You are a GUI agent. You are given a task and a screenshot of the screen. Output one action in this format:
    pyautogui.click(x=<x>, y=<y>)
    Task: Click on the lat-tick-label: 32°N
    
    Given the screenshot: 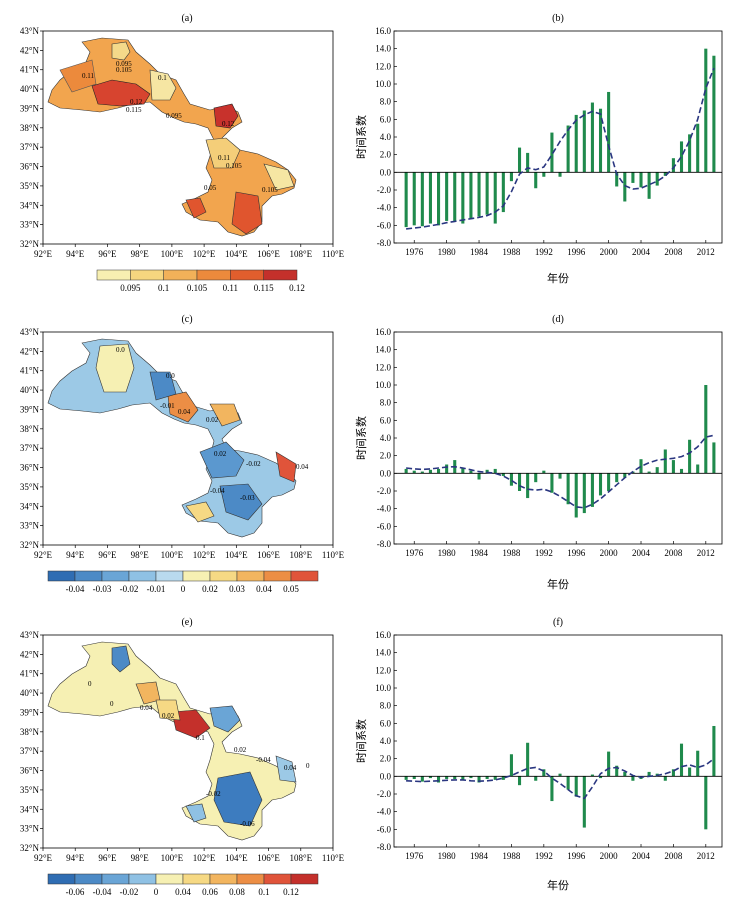 What is the action you would take?
    pyautogui.click(x=30, y=848)
    